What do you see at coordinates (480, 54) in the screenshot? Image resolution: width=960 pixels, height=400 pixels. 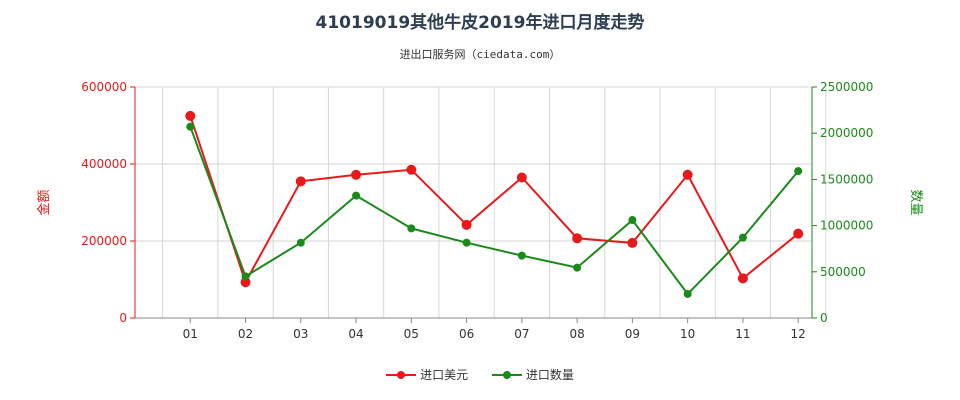 I see `chart-subtitle: 进出口服务网（ciedata.com）` at bounding box center [480, 54].